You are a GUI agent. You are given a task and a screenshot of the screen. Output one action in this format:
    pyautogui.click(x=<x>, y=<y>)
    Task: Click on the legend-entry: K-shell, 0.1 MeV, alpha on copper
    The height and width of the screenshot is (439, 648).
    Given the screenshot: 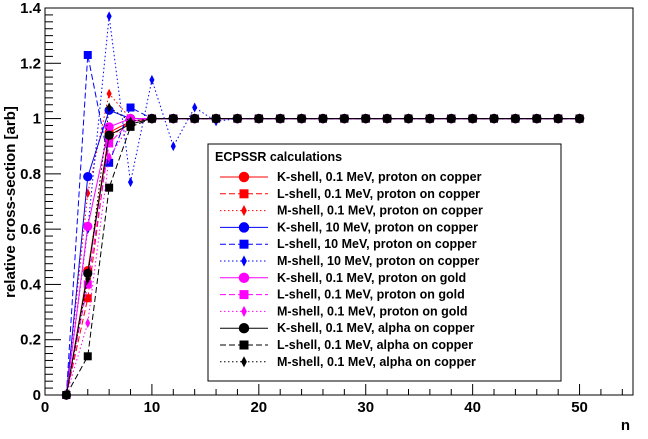 What is the action you would take?
    pyautogui.click(x=347, y=328)
    